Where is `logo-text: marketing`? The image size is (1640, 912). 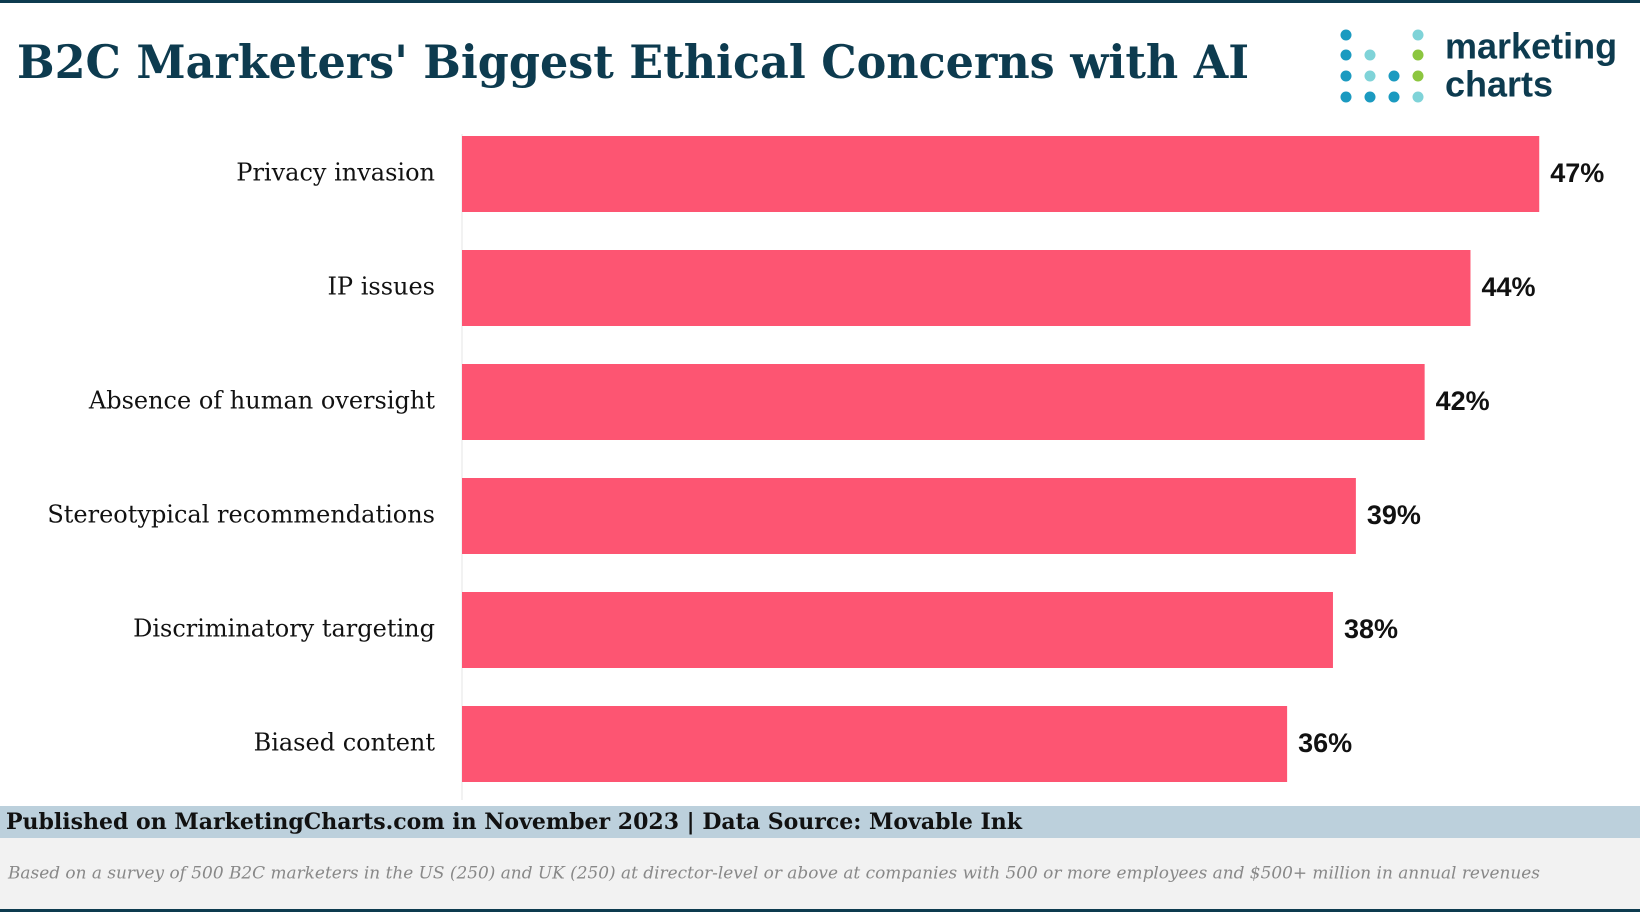 logo-text: marketing is located at coordinates (1531, 46).